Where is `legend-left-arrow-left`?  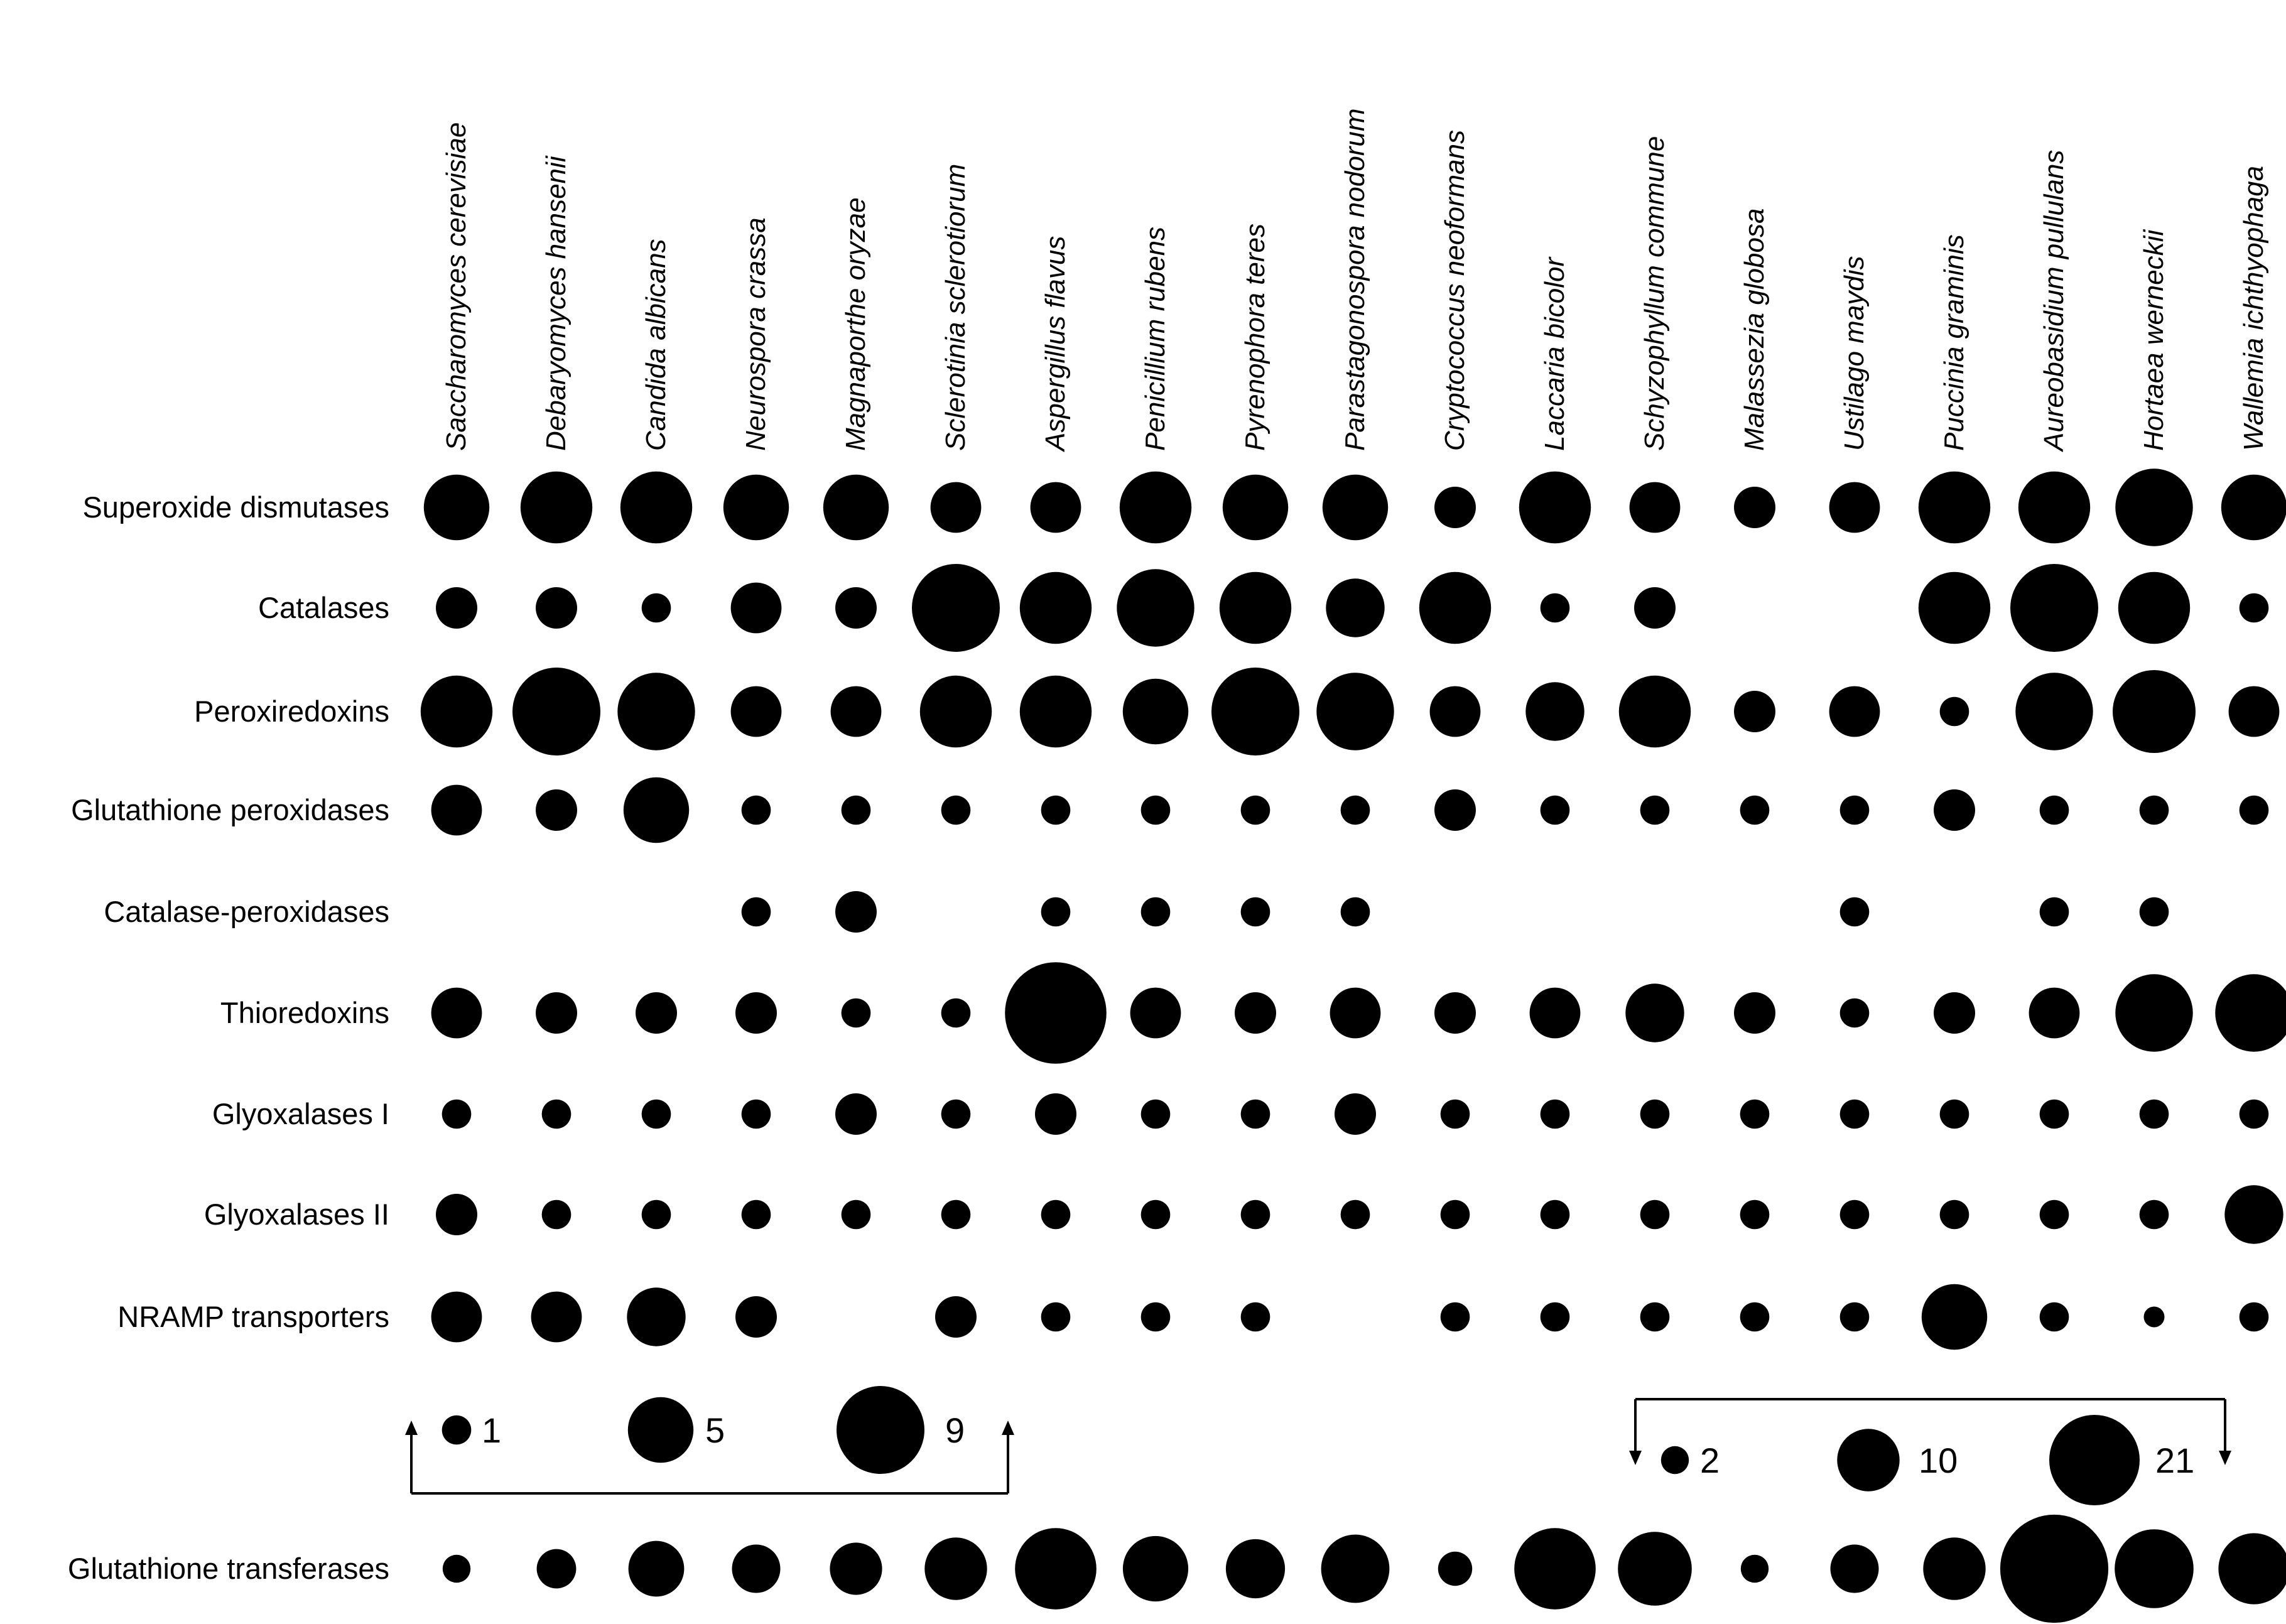
legend-left-arrow-left is located at coordinates (412, 1428).